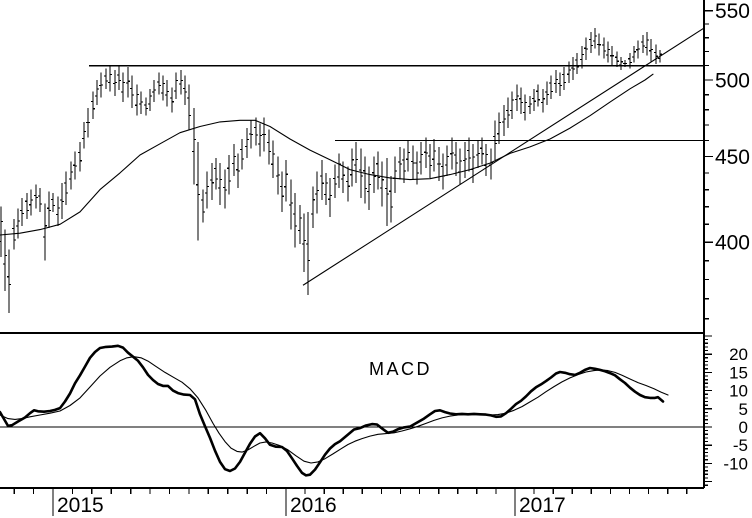 This screenshot has height=518, width=752. What do you see at coordinates (400, 369) in the screenshot?
I see `macd-panel-label: MACD` at bounding box center [400, 369].